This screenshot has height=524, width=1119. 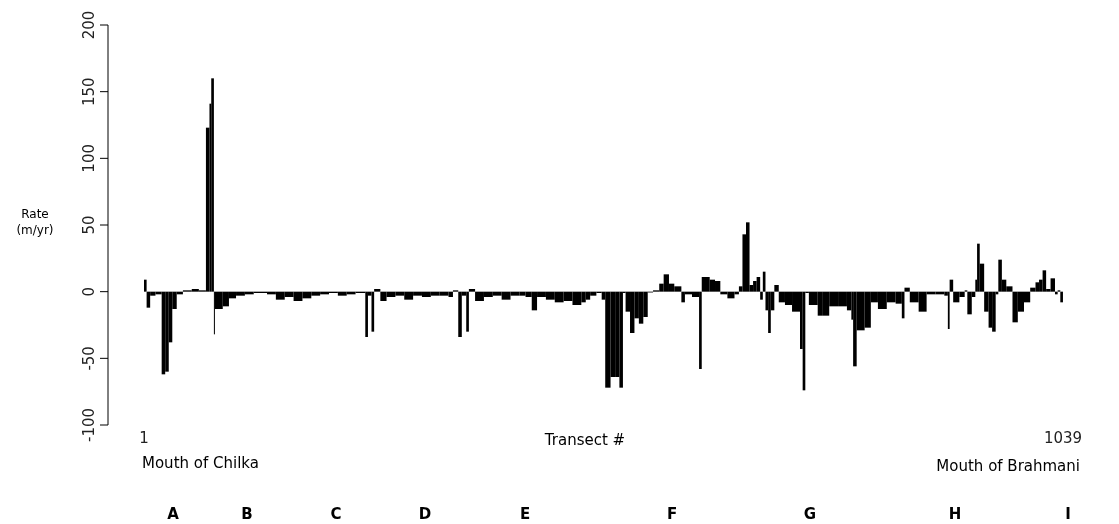 What do you see at coordinates (200, 463) in the screenshot?
I see `text: Mouth of Chilka` at bounding box center [200, 463].